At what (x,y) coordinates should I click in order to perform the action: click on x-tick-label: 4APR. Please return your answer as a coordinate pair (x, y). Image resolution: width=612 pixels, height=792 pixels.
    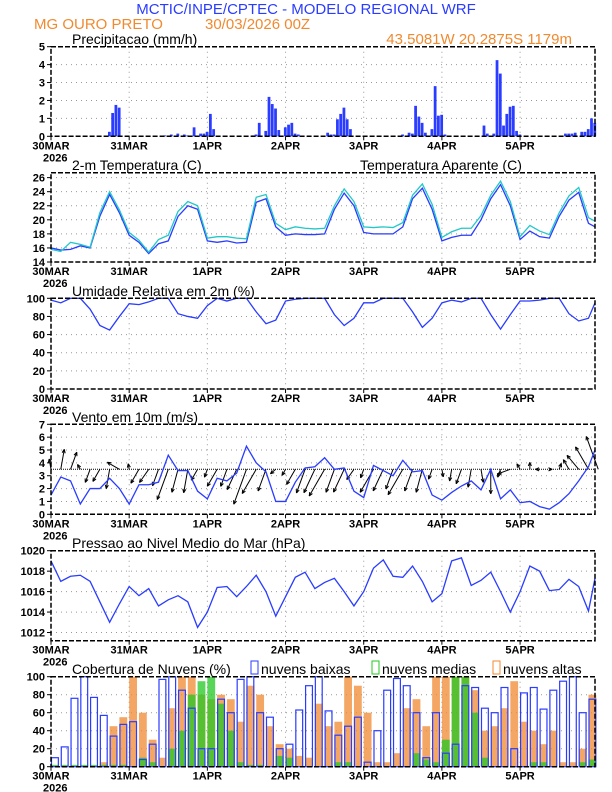
    Looking at the image, I should click on (441, 777).